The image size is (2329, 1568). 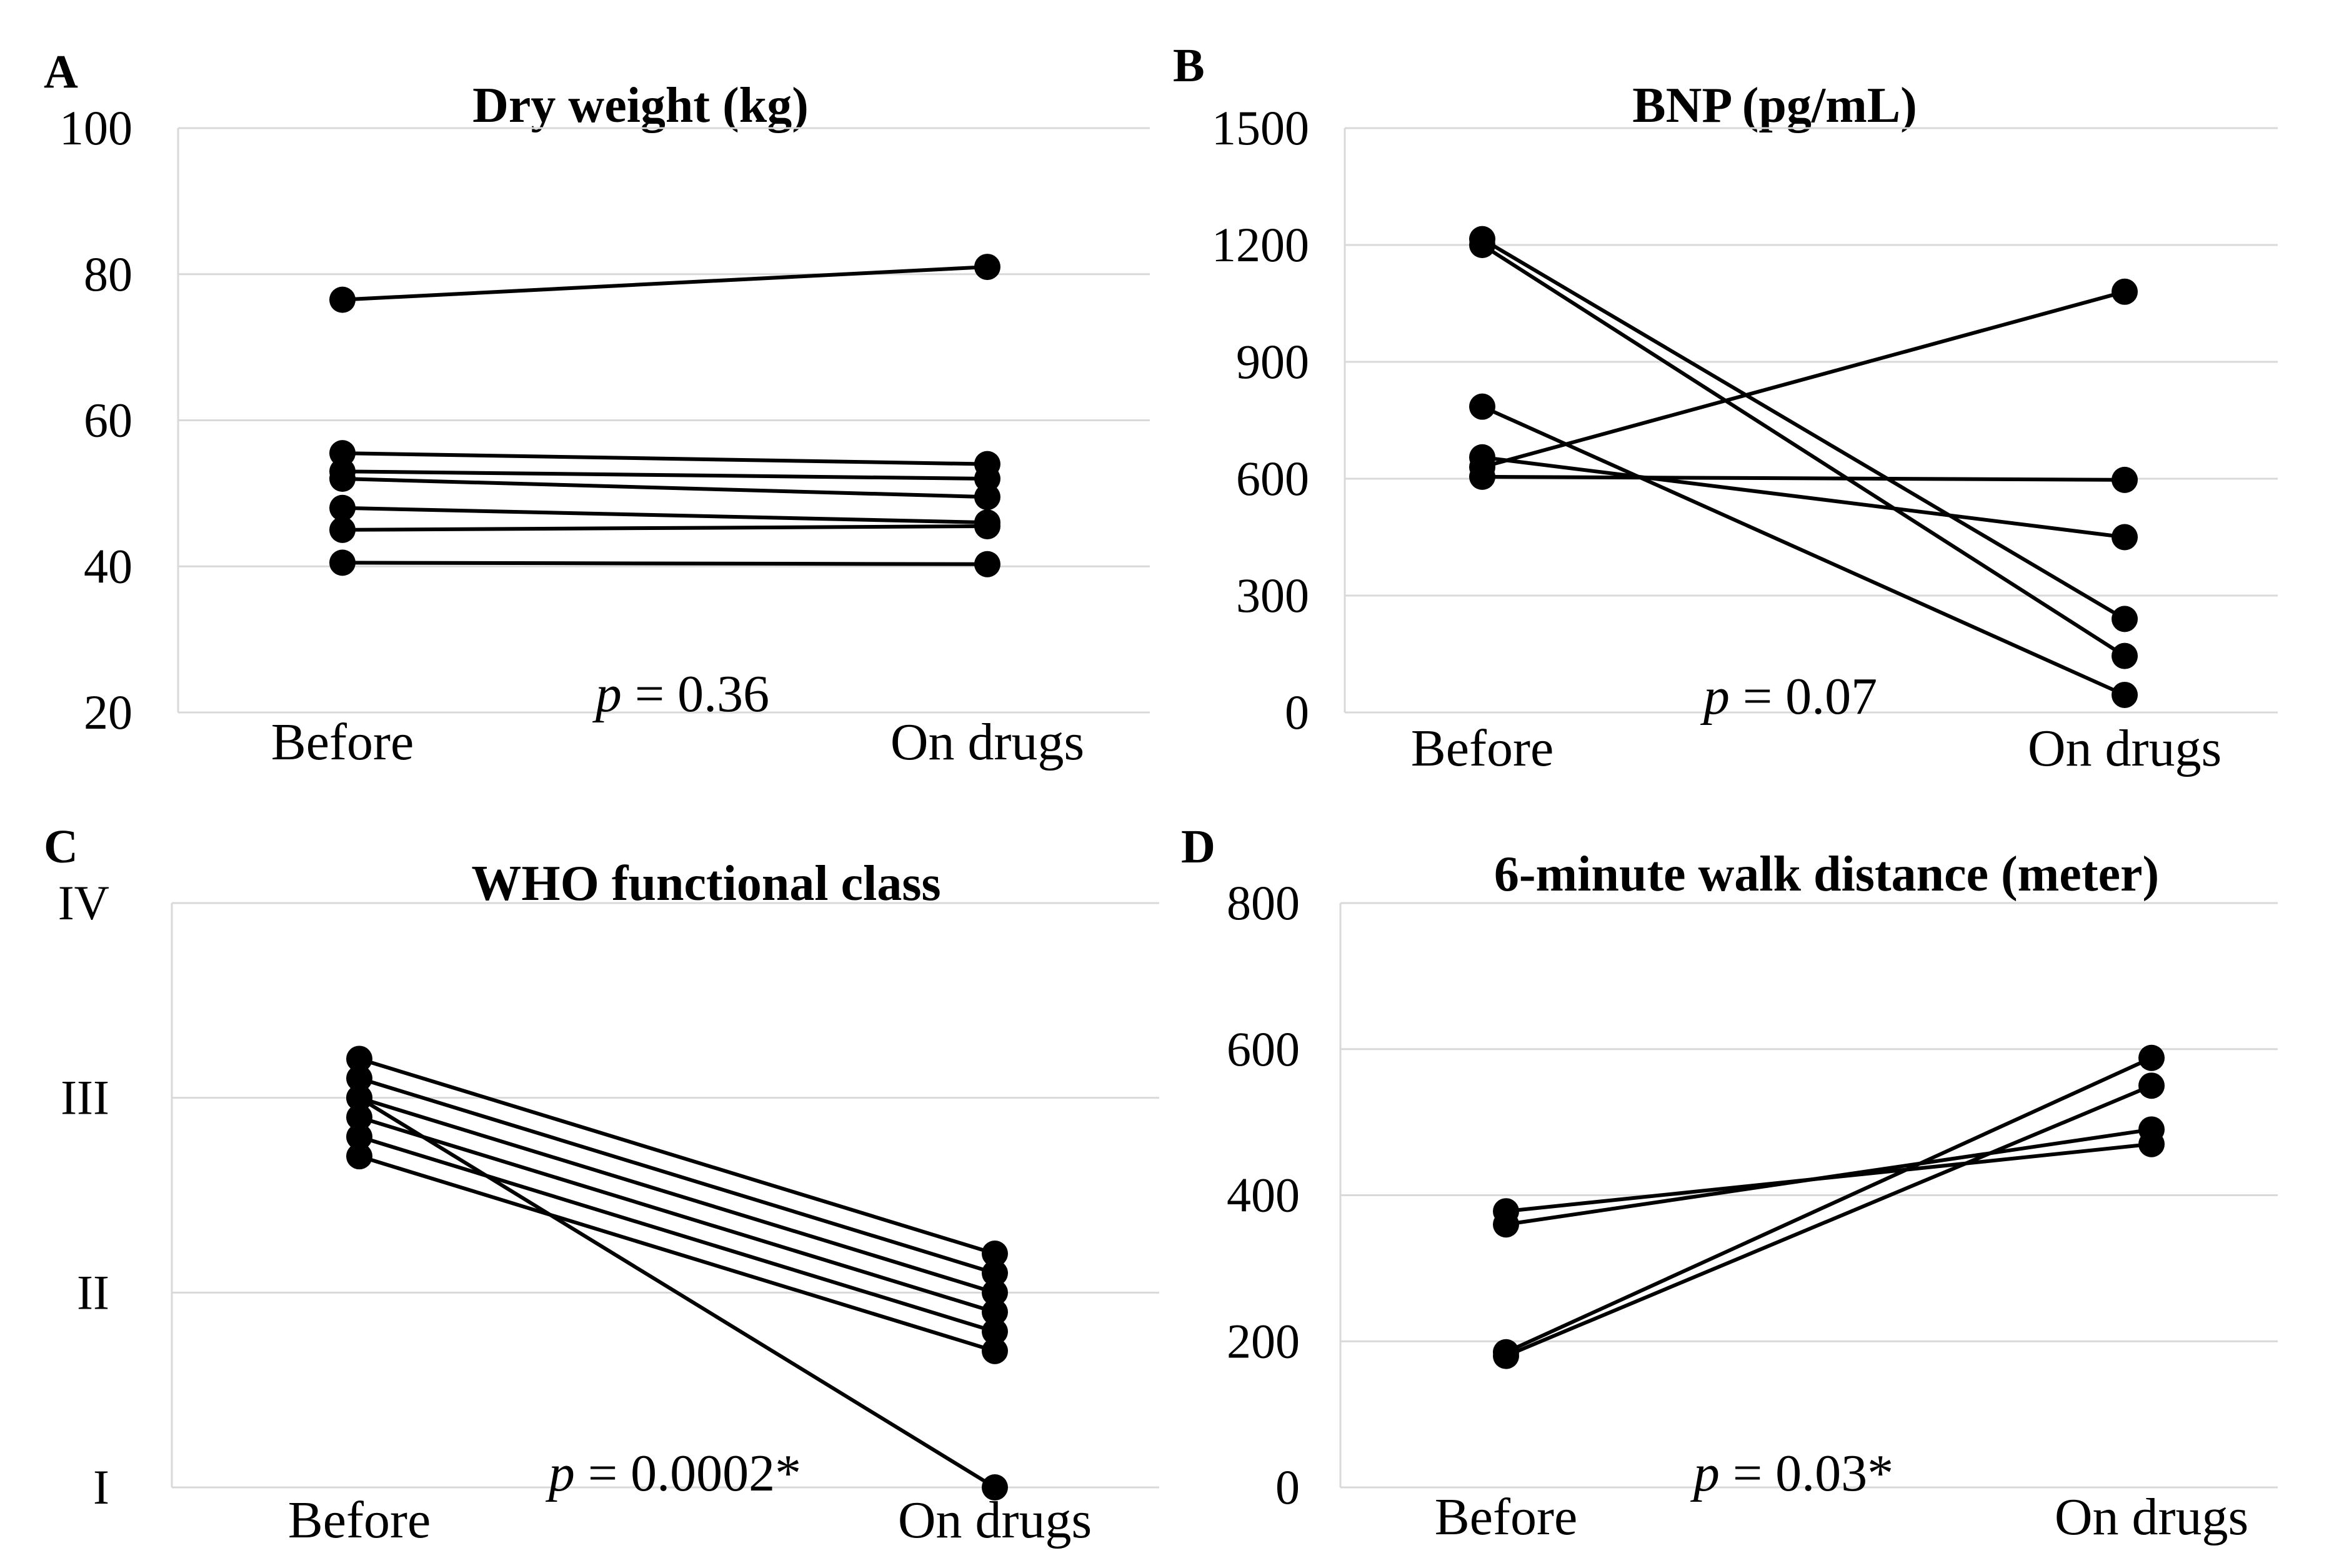 I want to click on panel-c-p-symbol: p, so click(x=560, y=1473).